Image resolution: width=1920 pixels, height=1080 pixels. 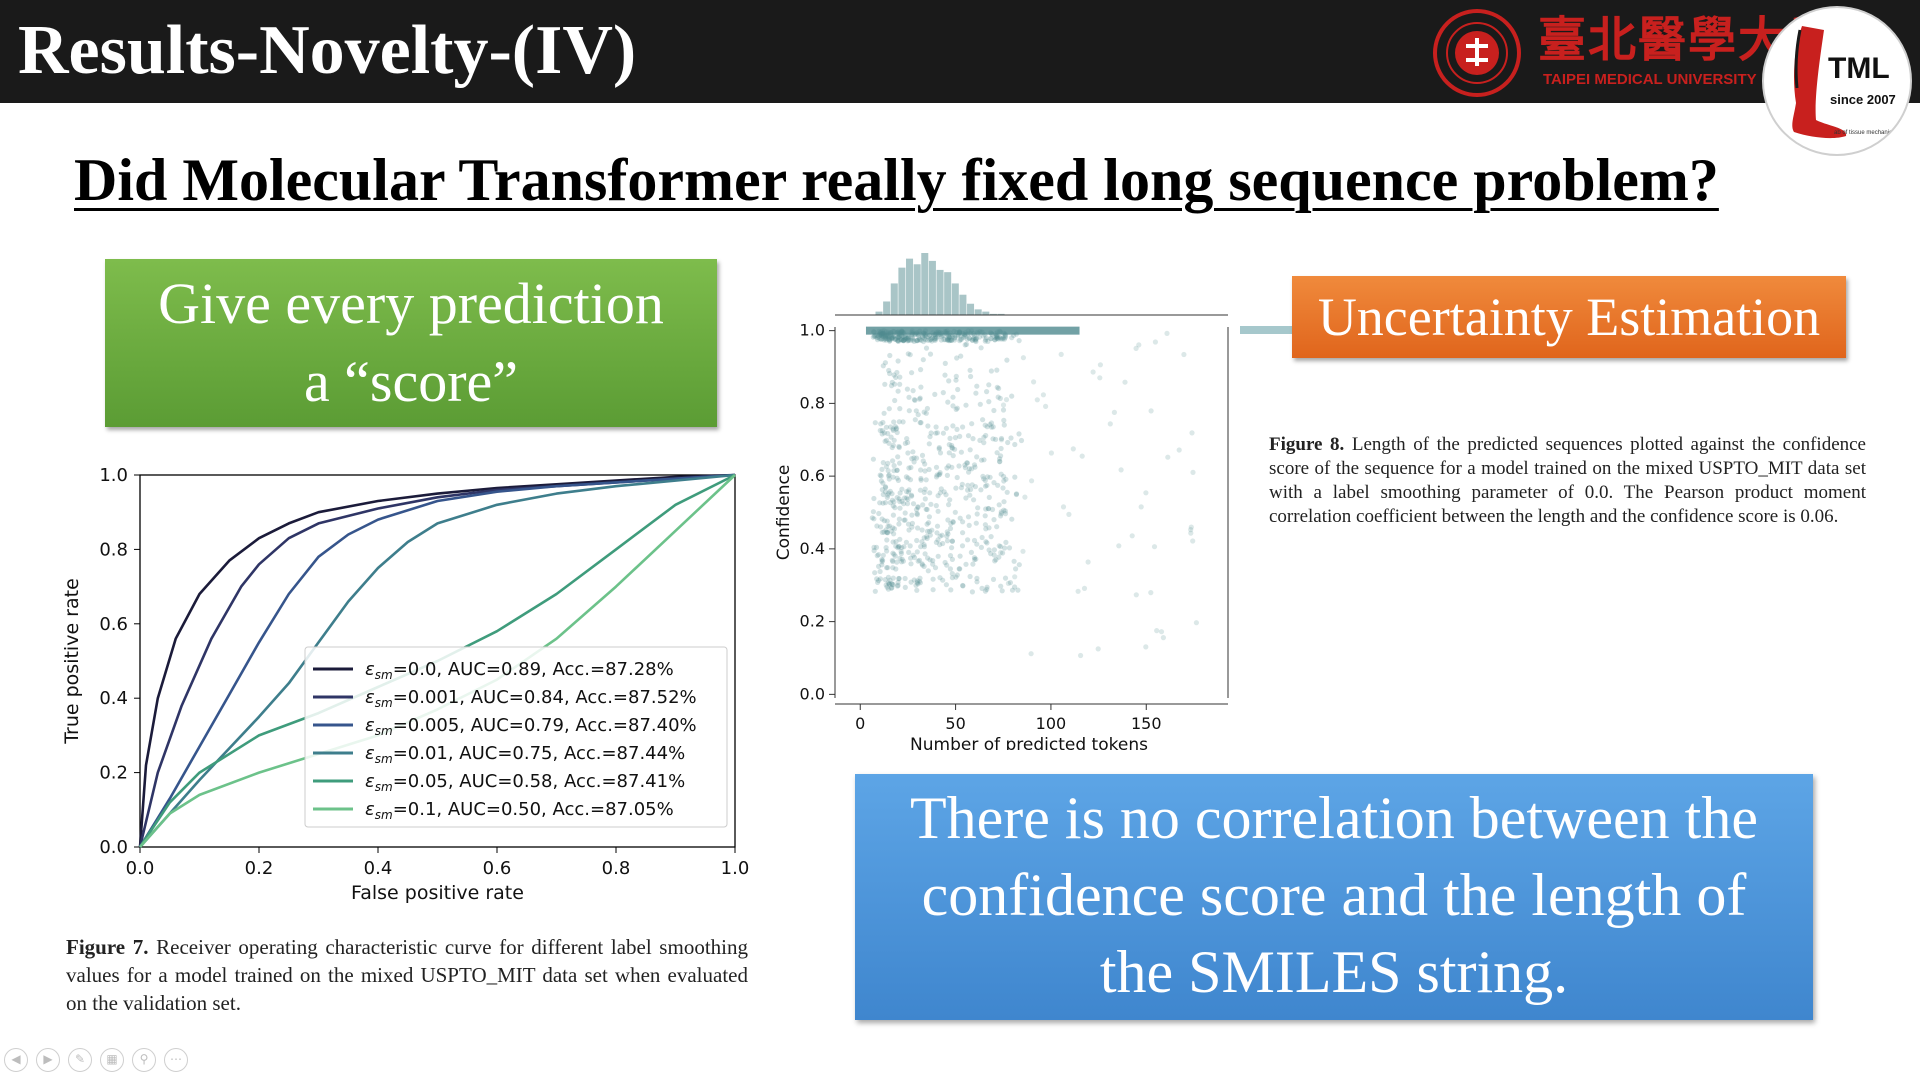 What do you see at coordinates (1865, 133) in the screenshot?
I see `tml-subtitle: ab of tissue mechanics` at bounding box center [1865, 133].